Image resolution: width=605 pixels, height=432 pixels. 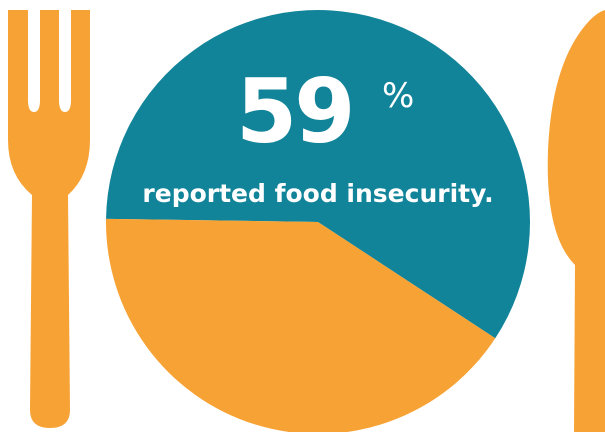 What do you see at coordinates (317, 193) in the screenshot?
I see `headline-caption: reported food insecurity.` at bounding box center [317, 193].